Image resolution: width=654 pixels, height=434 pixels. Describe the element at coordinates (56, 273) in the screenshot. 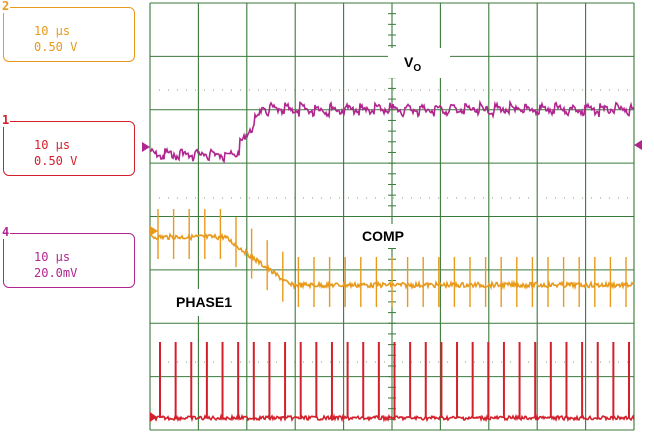

I see `channel-4-volts-div: 20.0mV` at that location.